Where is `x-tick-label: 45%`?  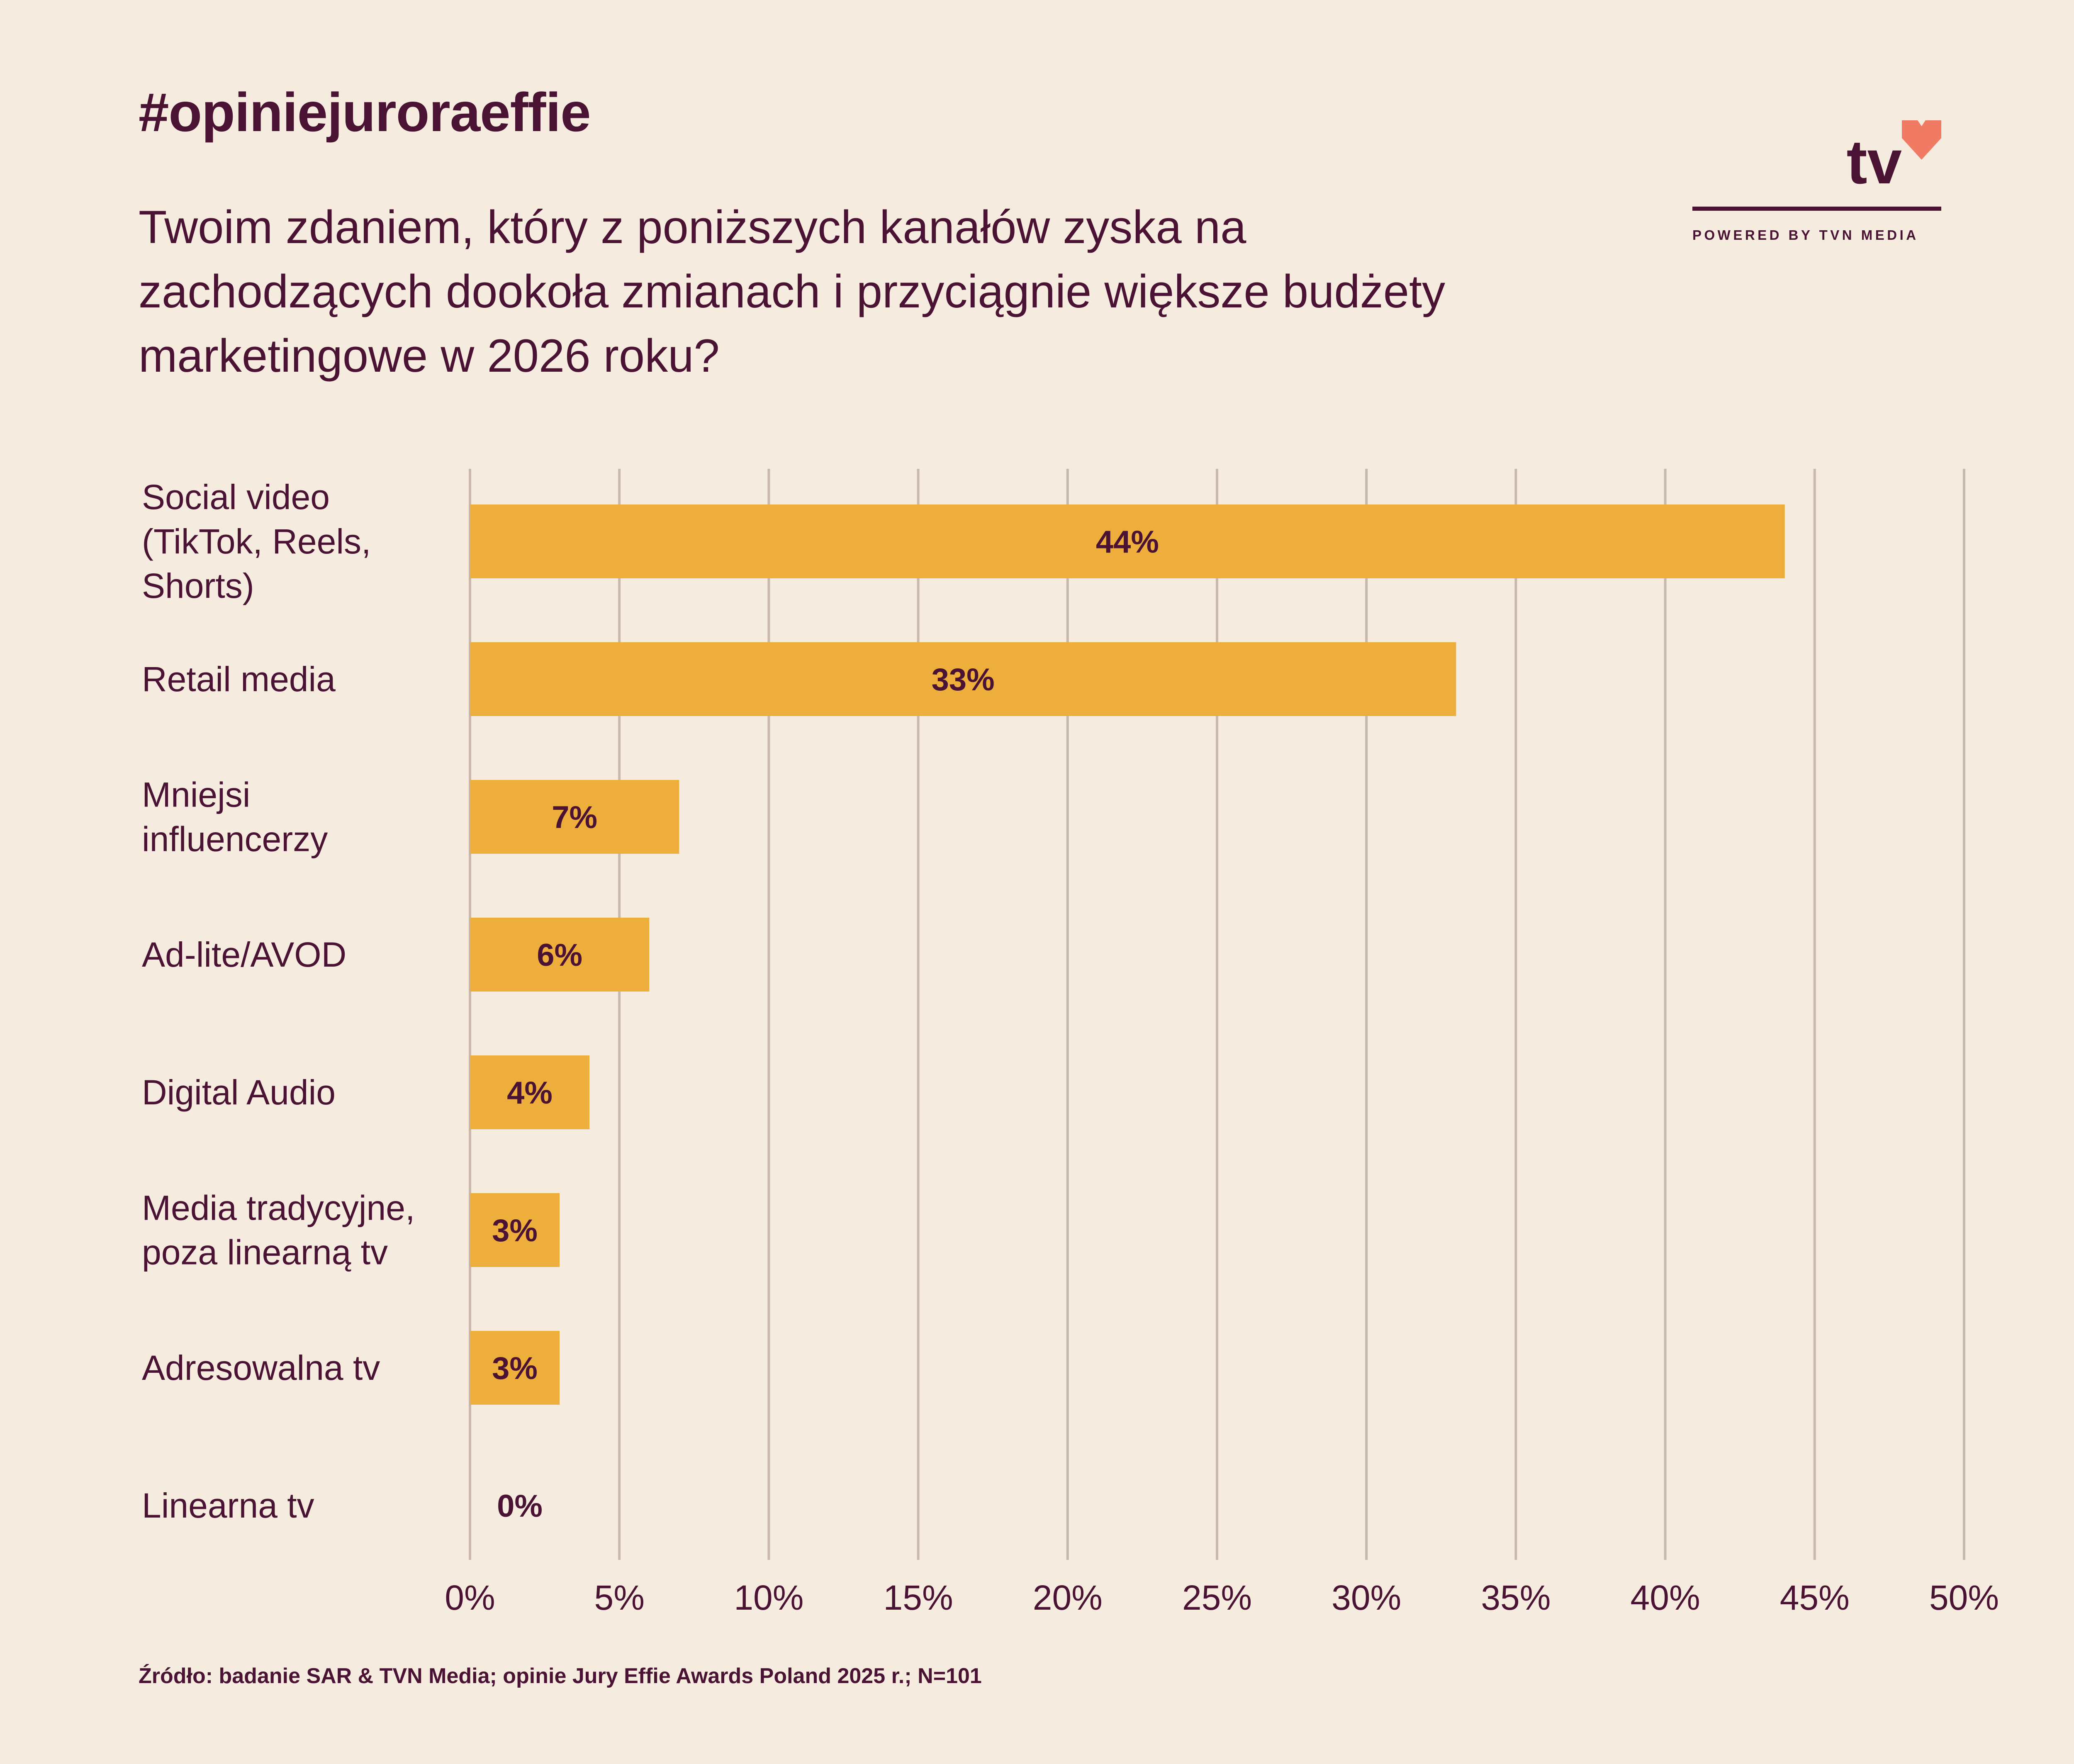 x-tick-label: 45% is located at coordinates (1815, 1597).